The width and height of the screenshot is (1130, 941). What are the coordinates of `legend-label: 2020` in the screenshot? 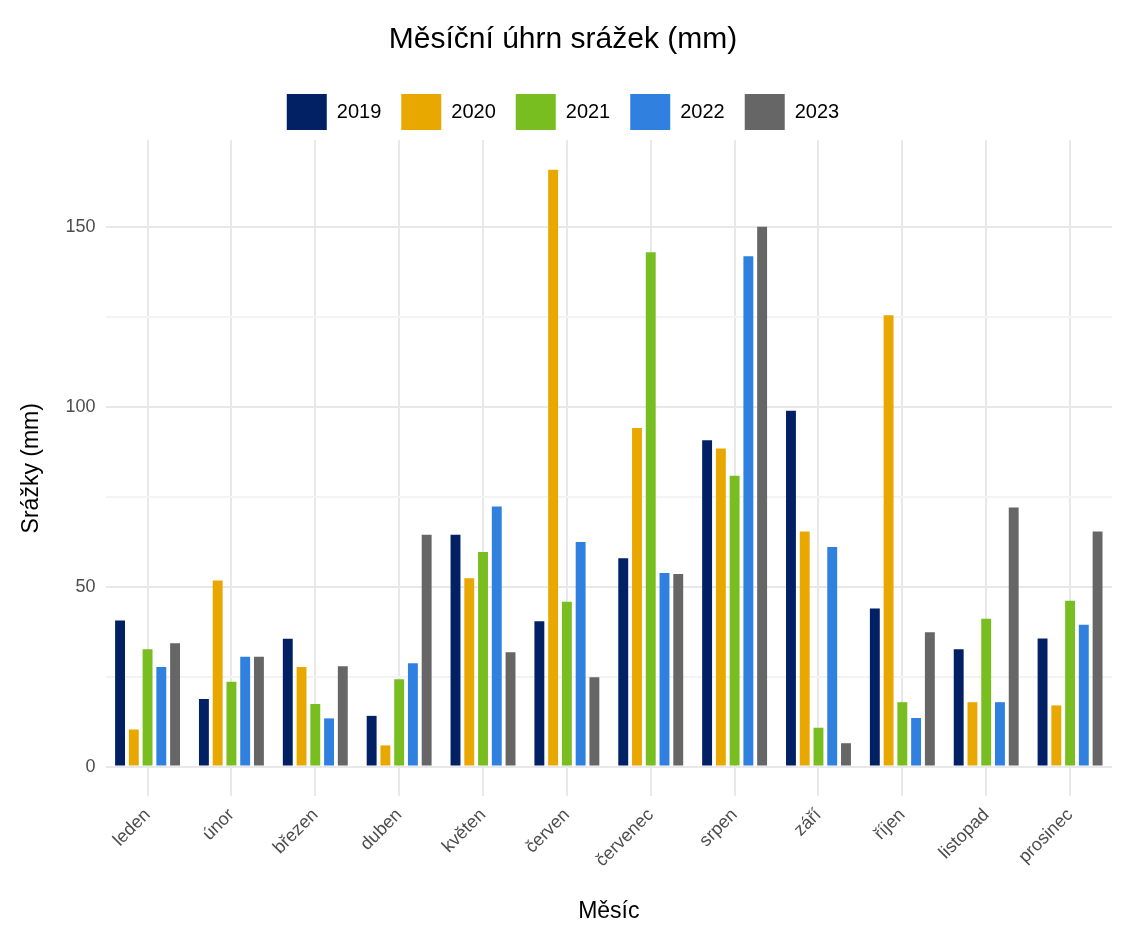 It's located at (473, 110).